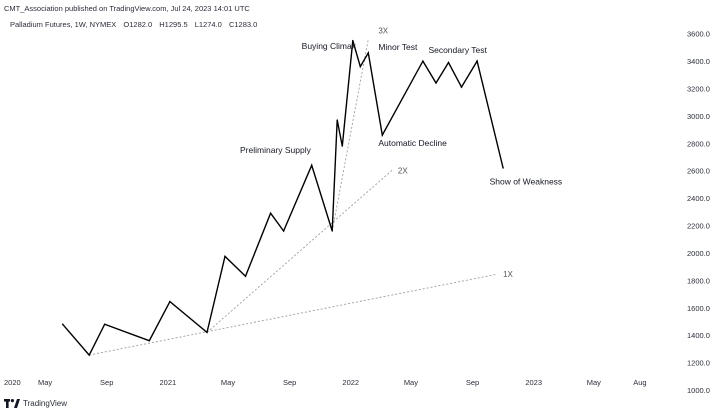 The width and height of the screenshot is (720, 412). Describe the element at coordinates (698, 308) in the screenshot. I see `y-tick-label: 1600.0` at that location.